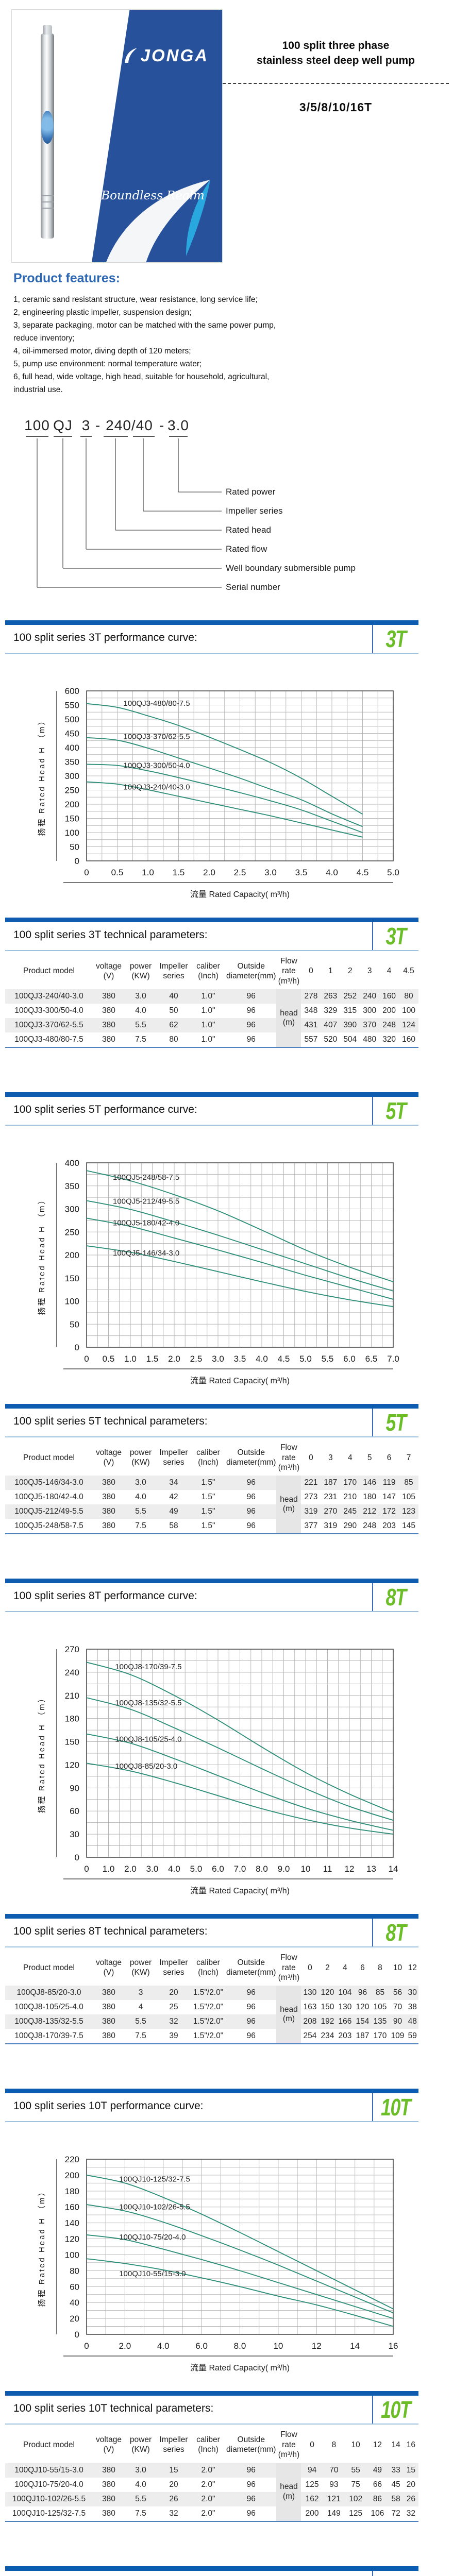  Describe the element at coordinates (49, 2021) in the screenshot. I see `cell-model: 100QJ8-135/32-5.5` at that location.